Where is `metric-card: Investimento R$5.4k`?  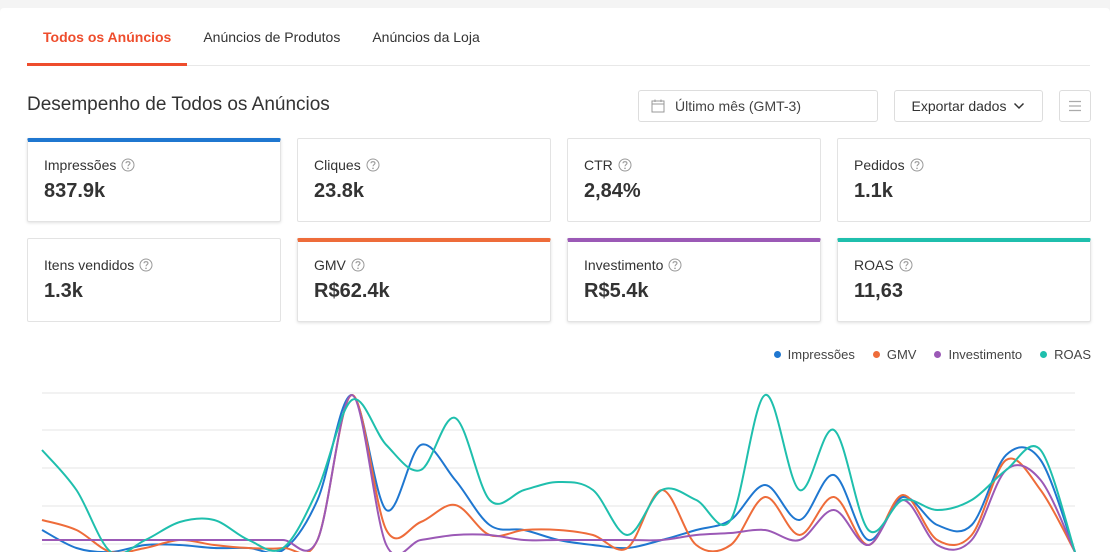 metric-card: Investimento R$5.4k is located at coordinates (694, 280).